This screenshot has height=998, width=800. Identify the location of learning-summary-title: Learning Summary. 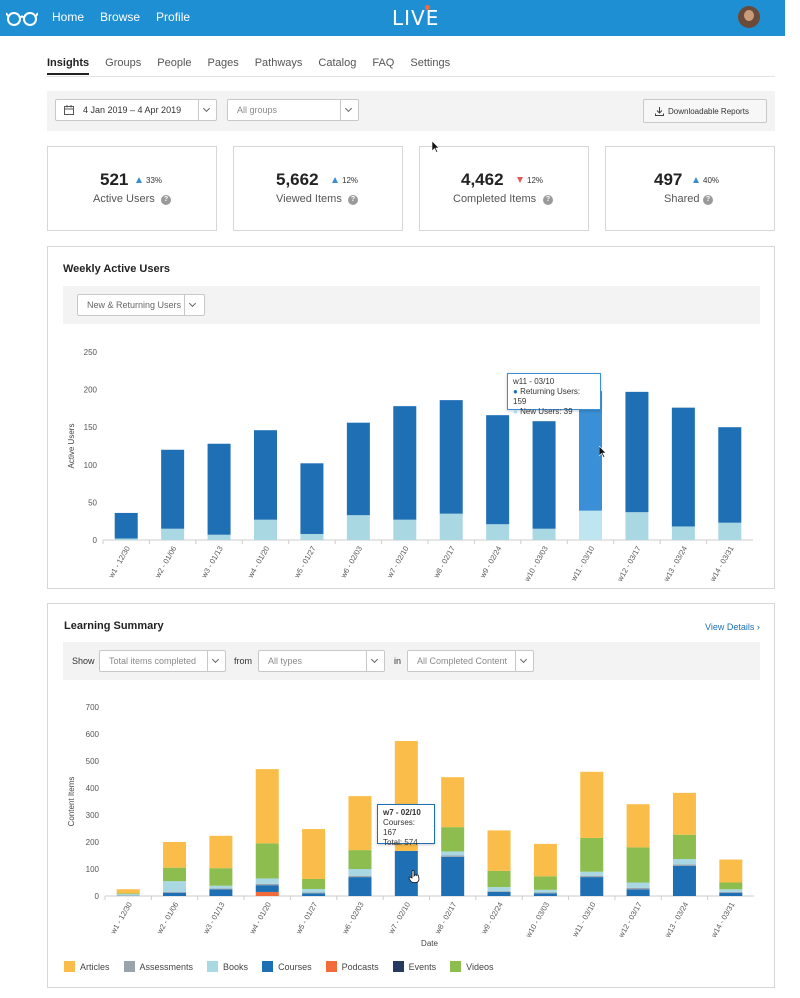
(114, 626).